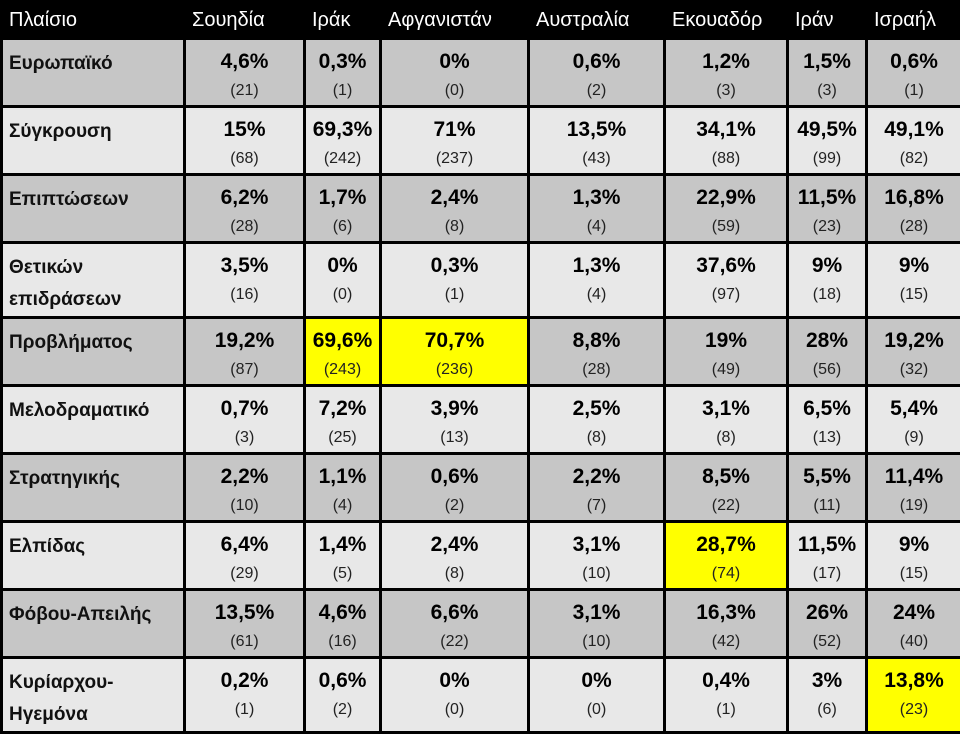 This screenshot has width=960, height=734. Describe the element at coordinates (726, 280) in the screenshot. I see `value-cell: 37,6% (97)` at that location.